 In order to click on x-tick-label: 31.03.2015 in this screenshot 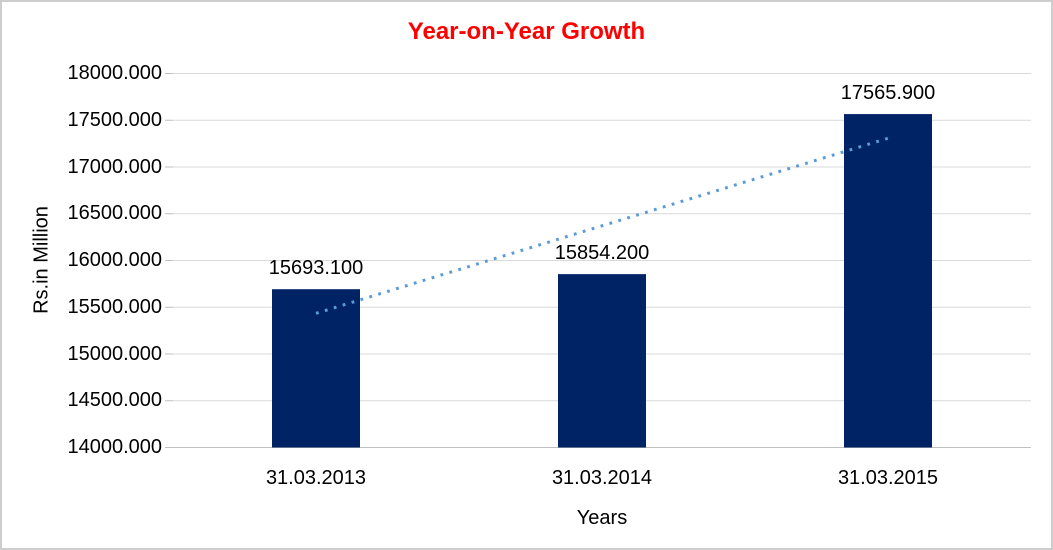, I will do `click(888, 478)`.